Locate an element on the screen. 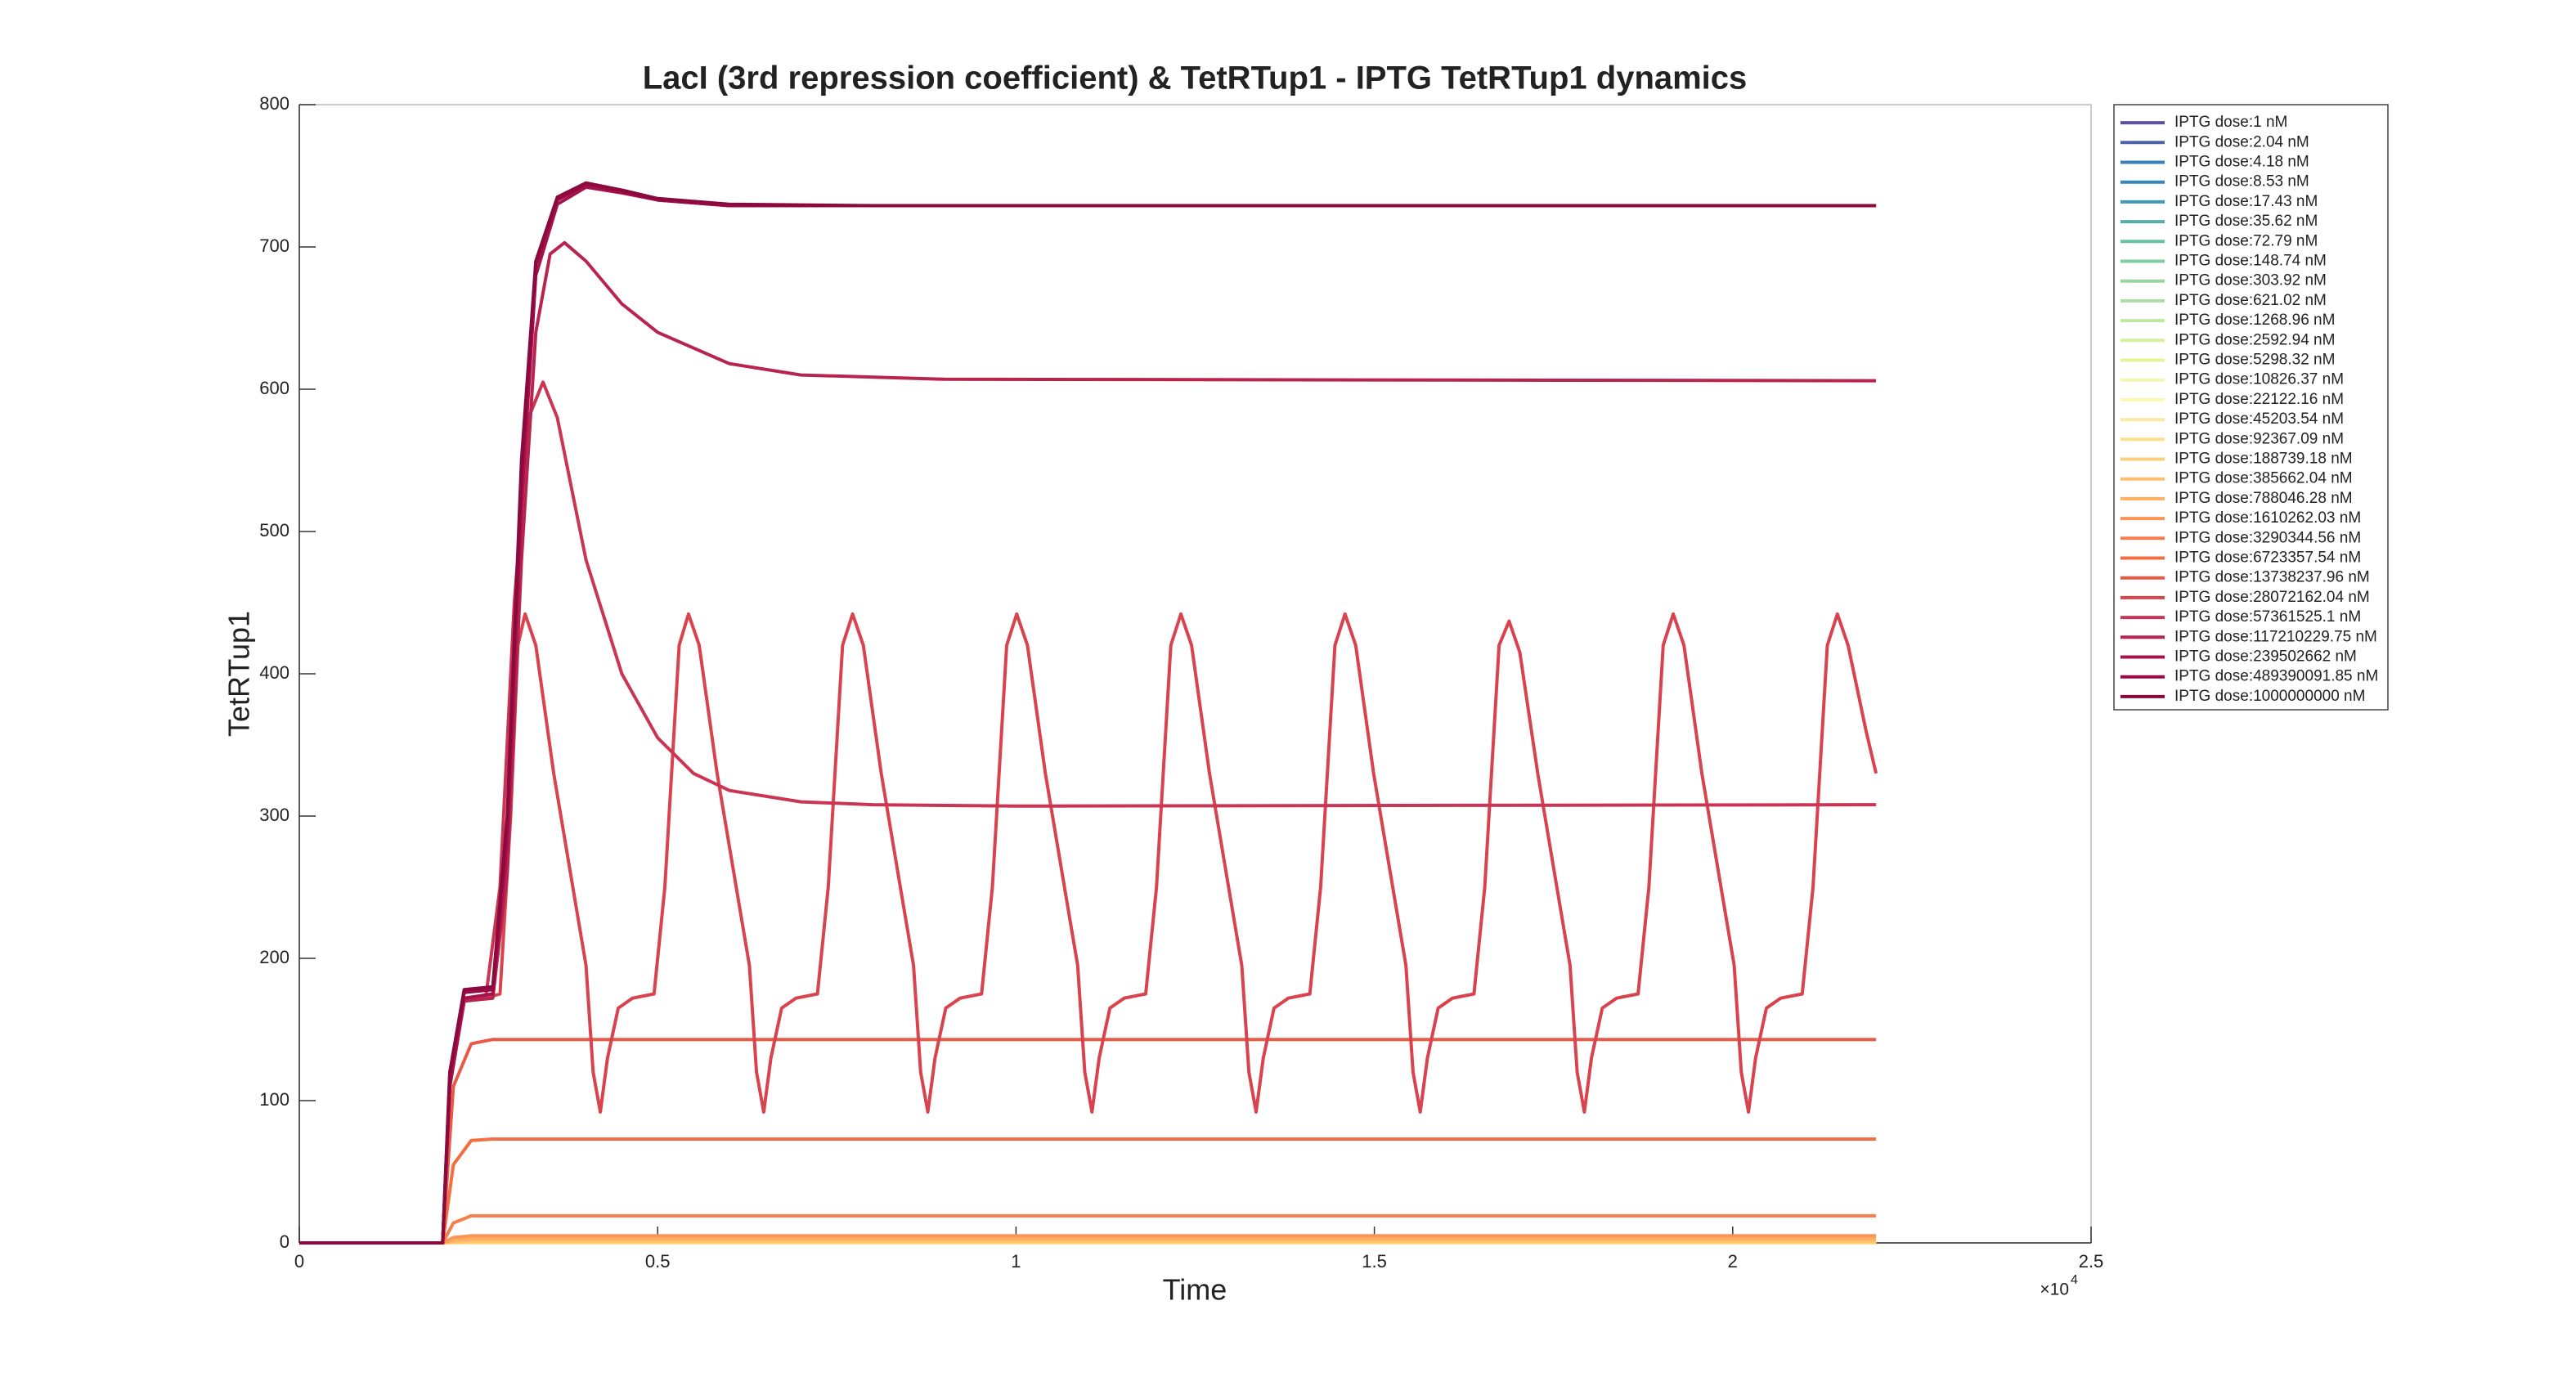 The image size is (2576, 1386). legend-label: IPTG dose:22122.16 nM is located at coordinates (2259, 399).